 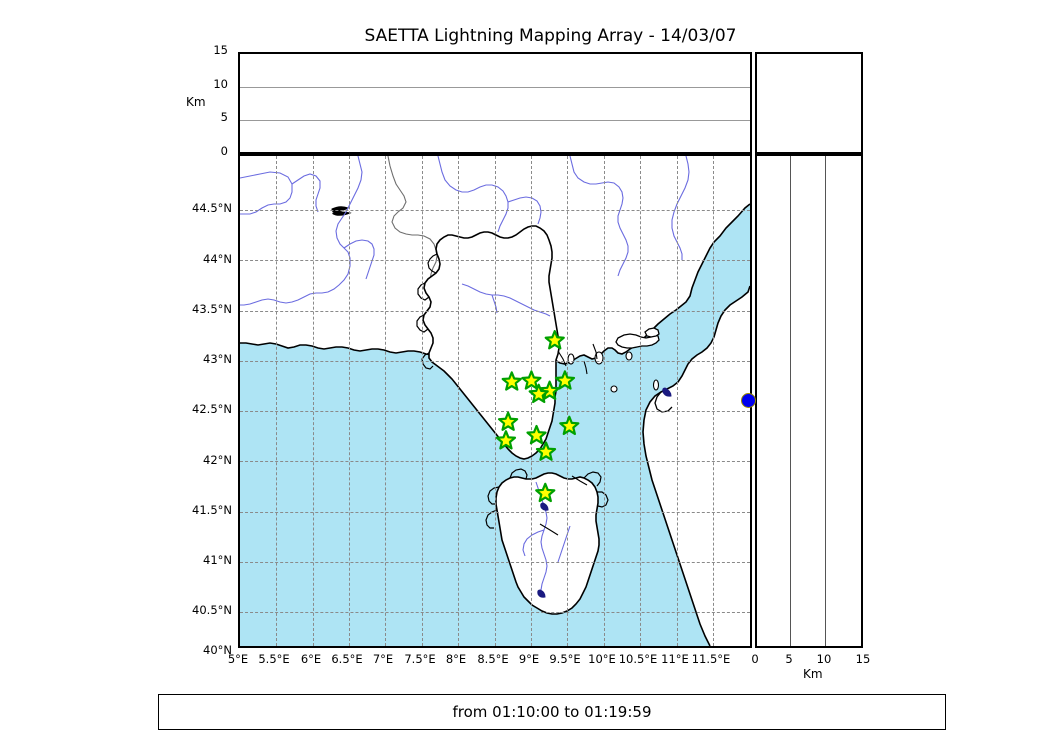 I want to click on right-panel-xtick-10: 10, so click(x=824, y=659).